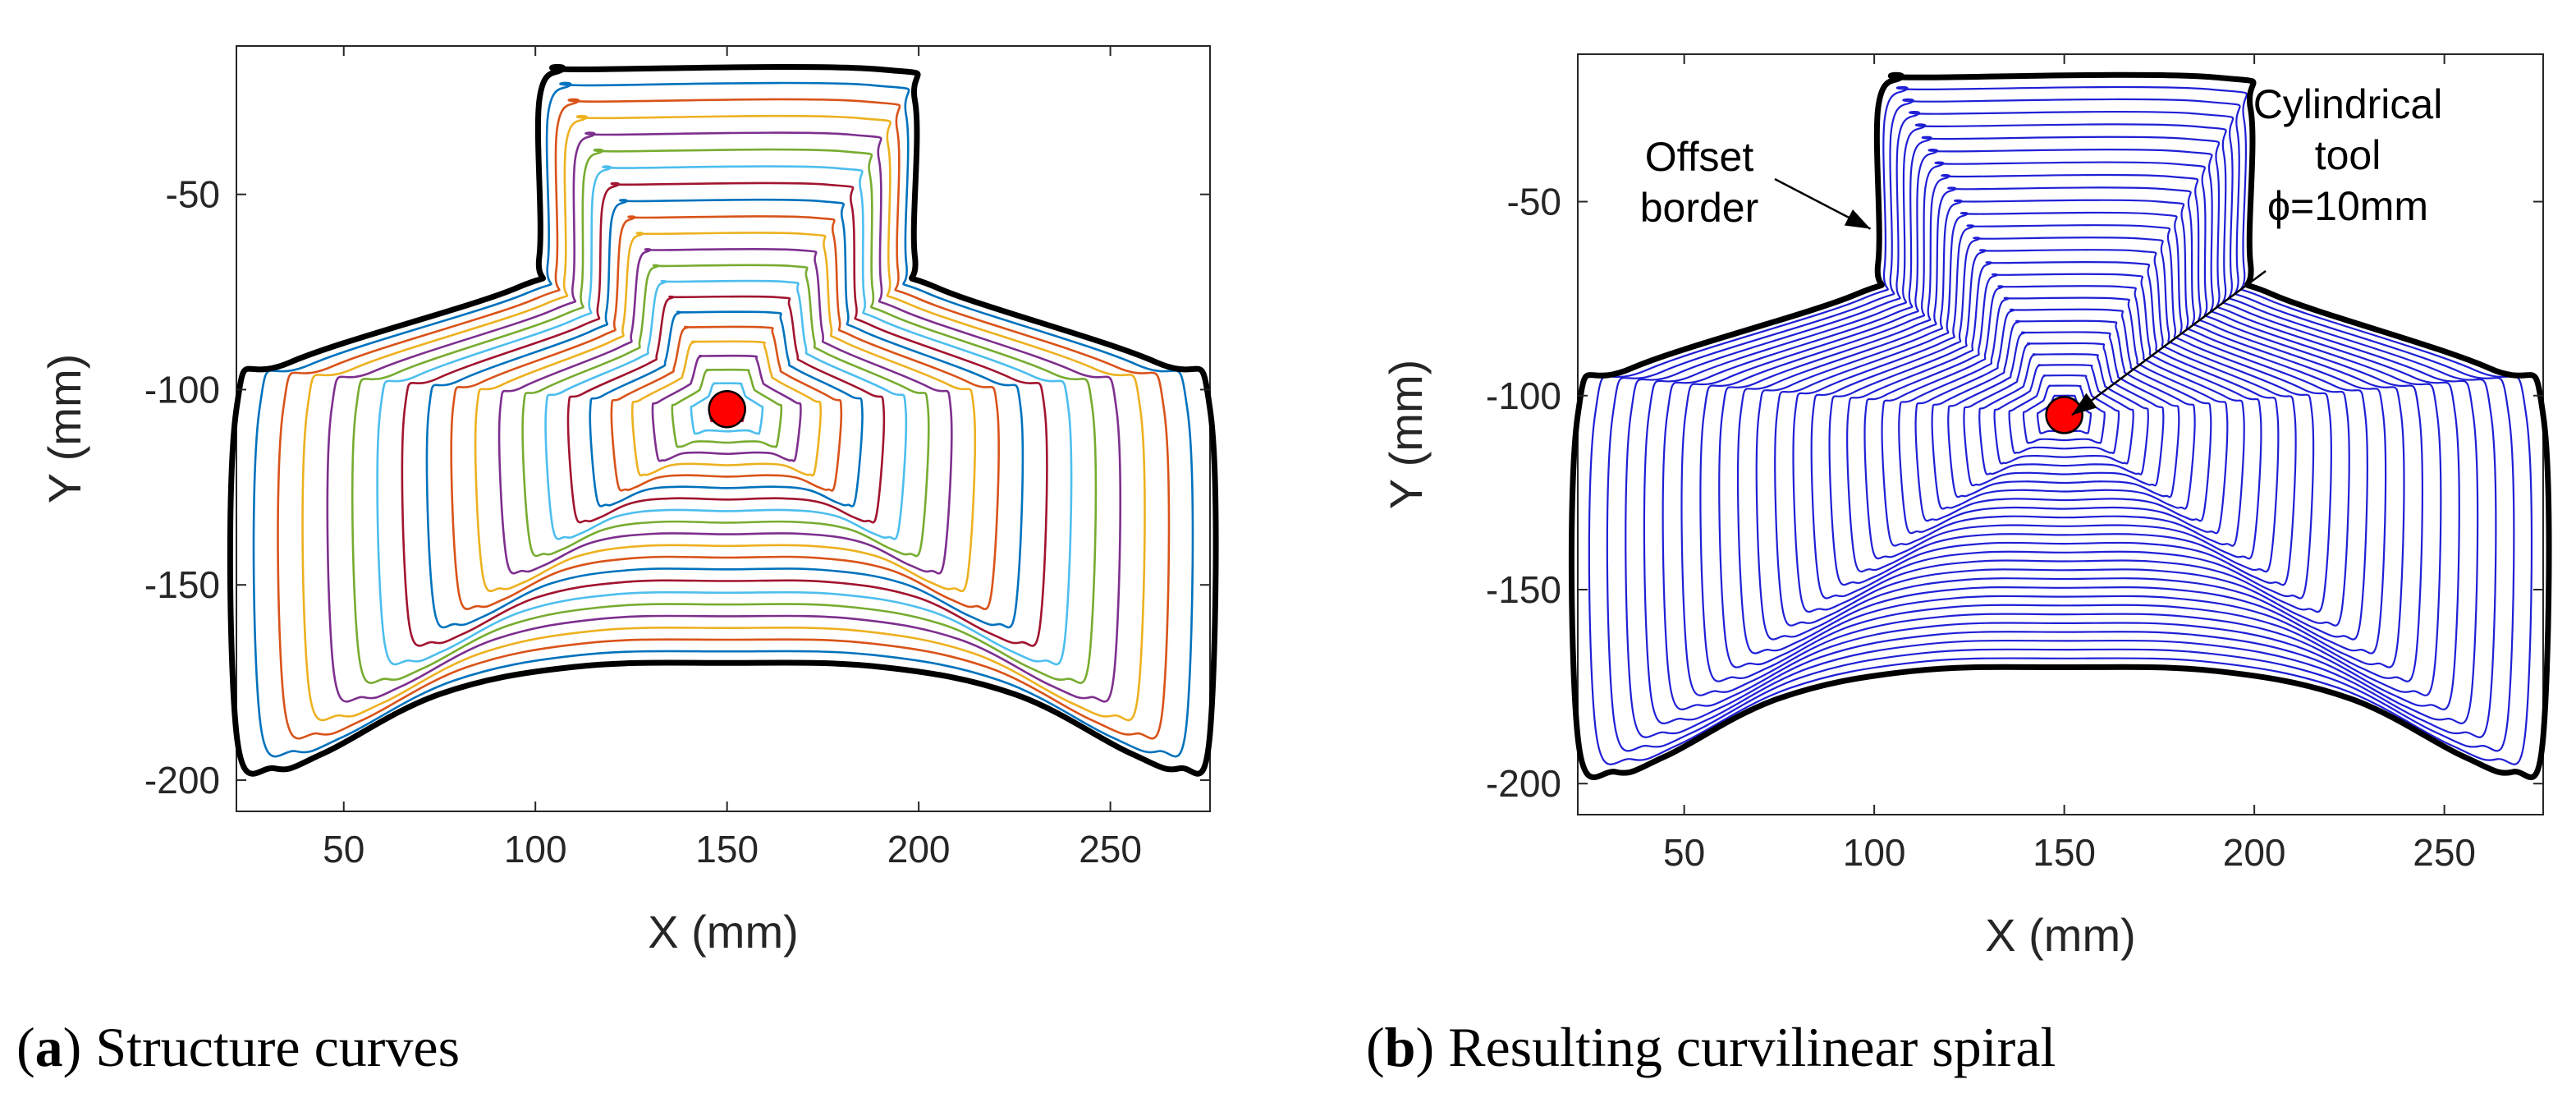 The width and height of the screenshot is (2576, 1107). I want to click on panel-a-caption: (a) Structure curves, so click(238, 1047).